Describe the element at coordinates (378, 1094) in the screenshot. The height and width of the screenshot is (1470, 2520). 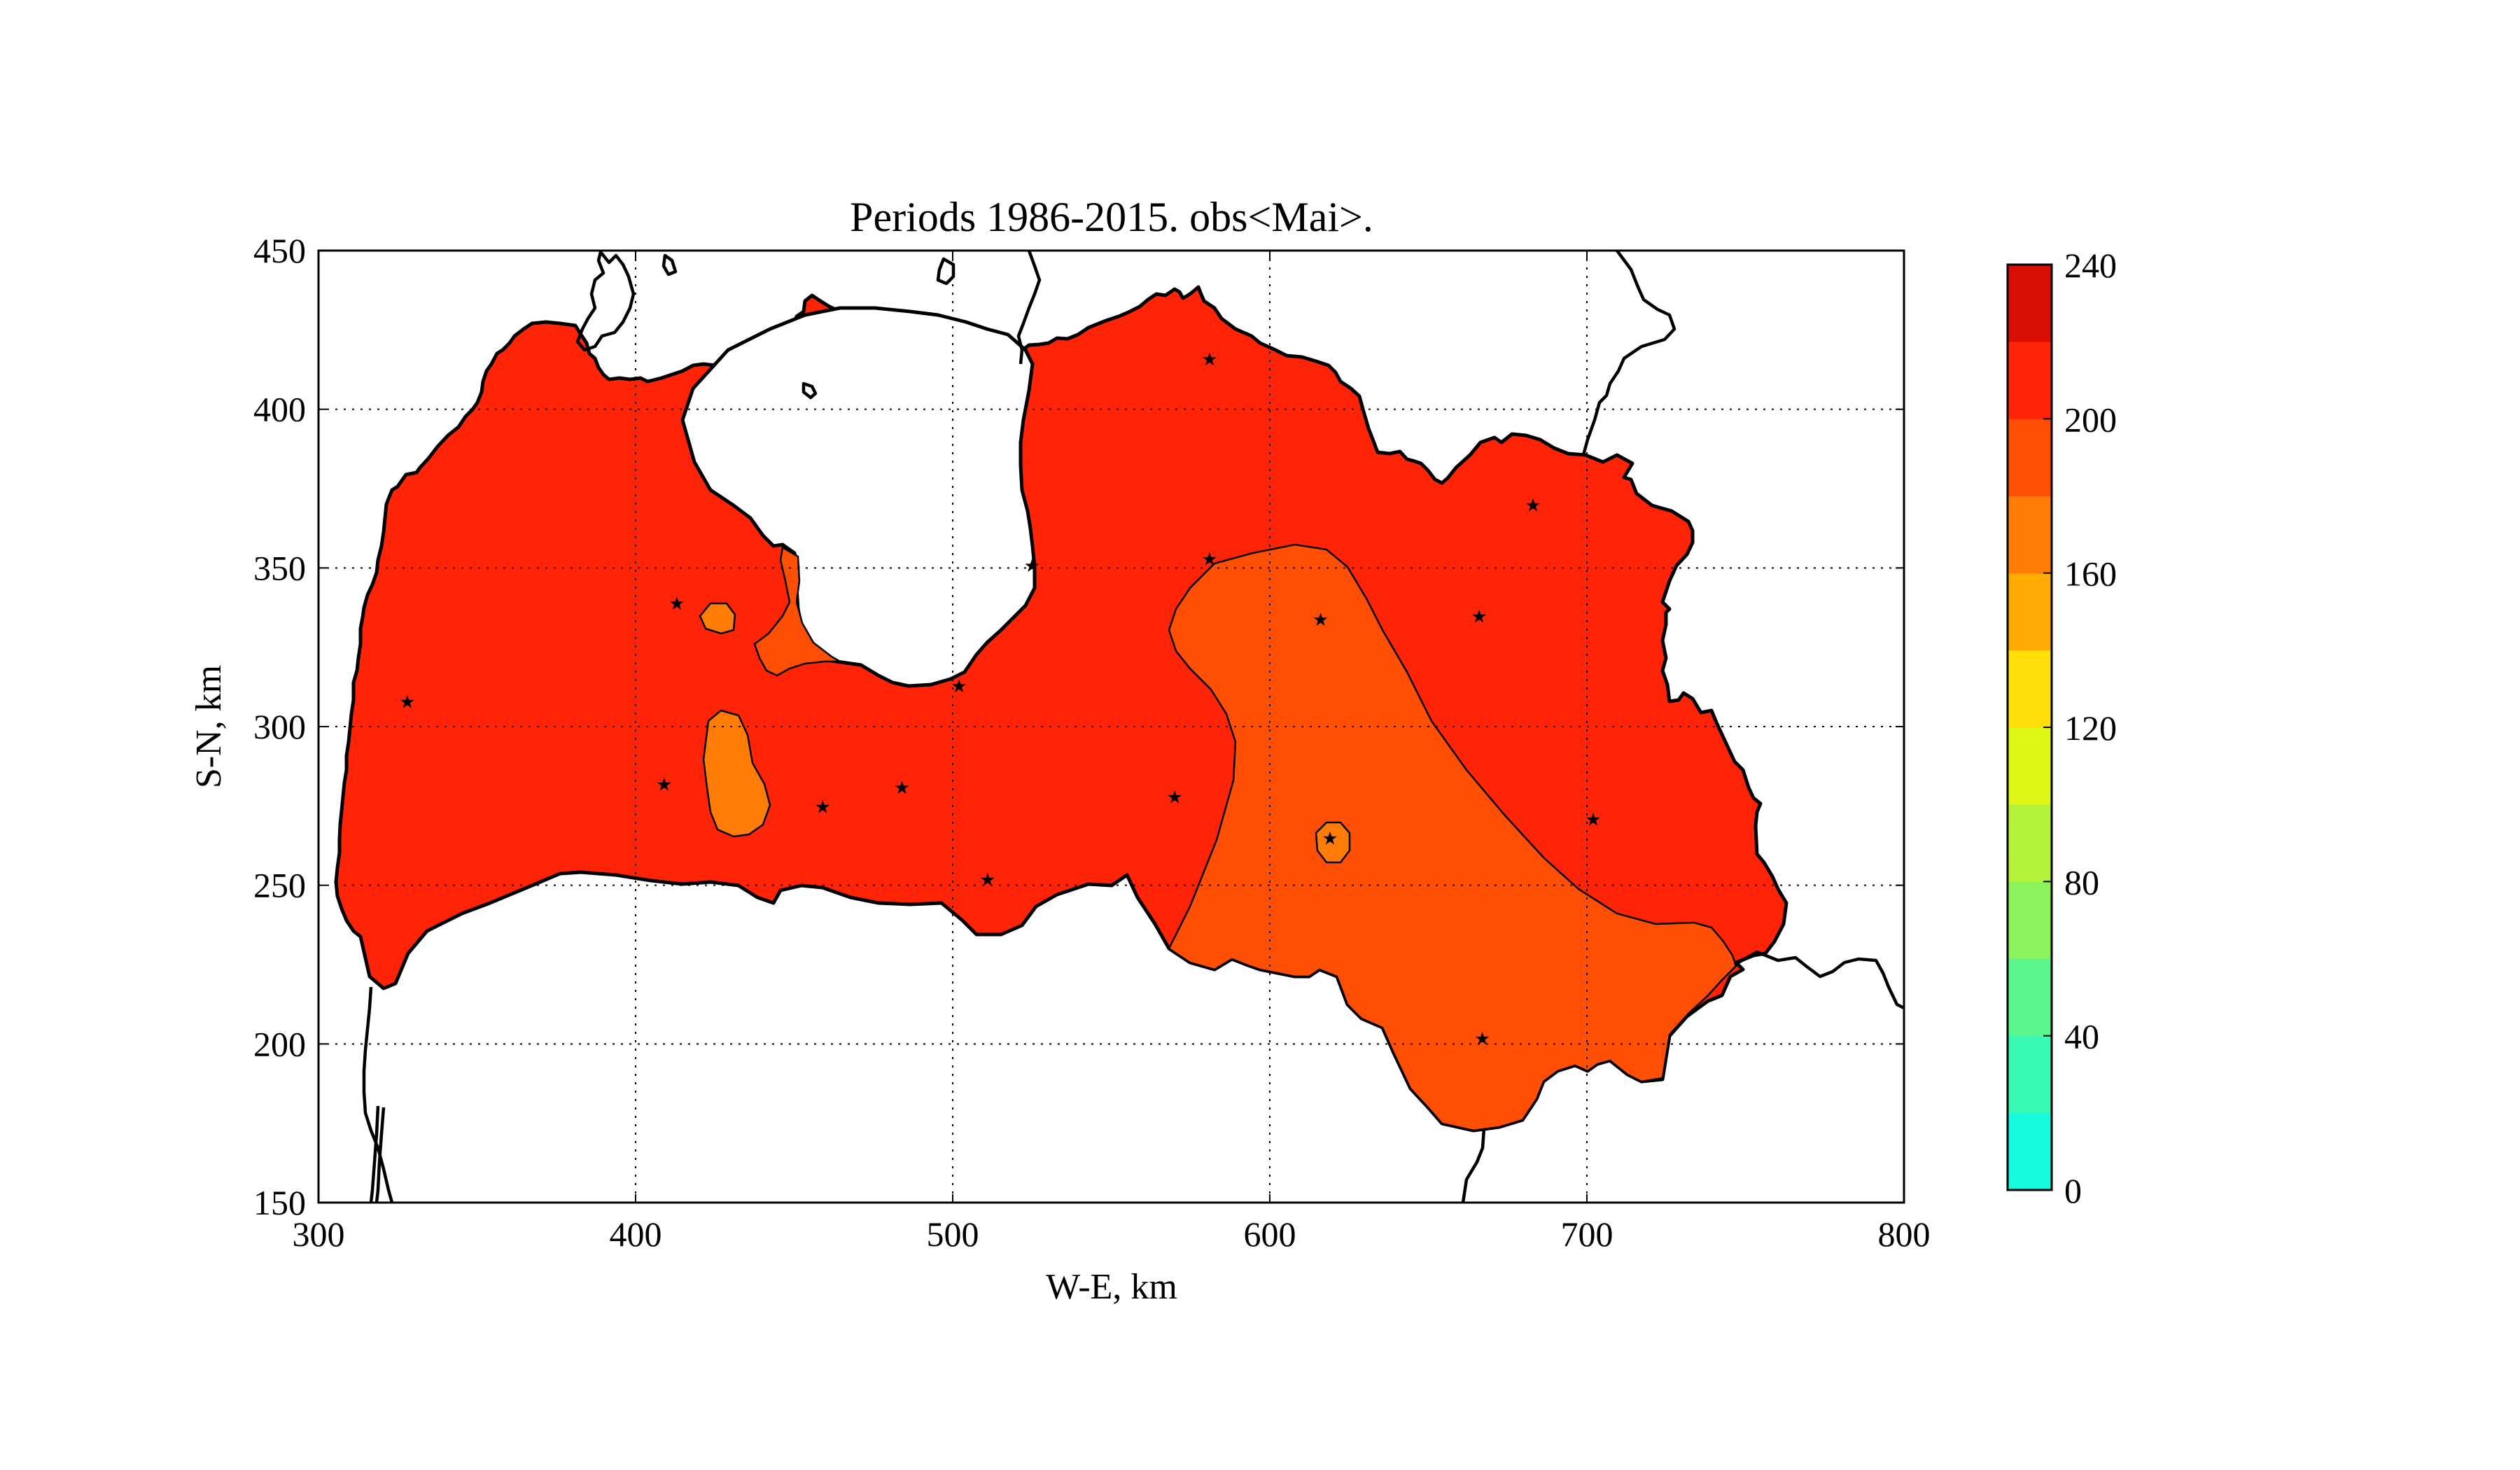
I see `lithuania-coast` at that location.